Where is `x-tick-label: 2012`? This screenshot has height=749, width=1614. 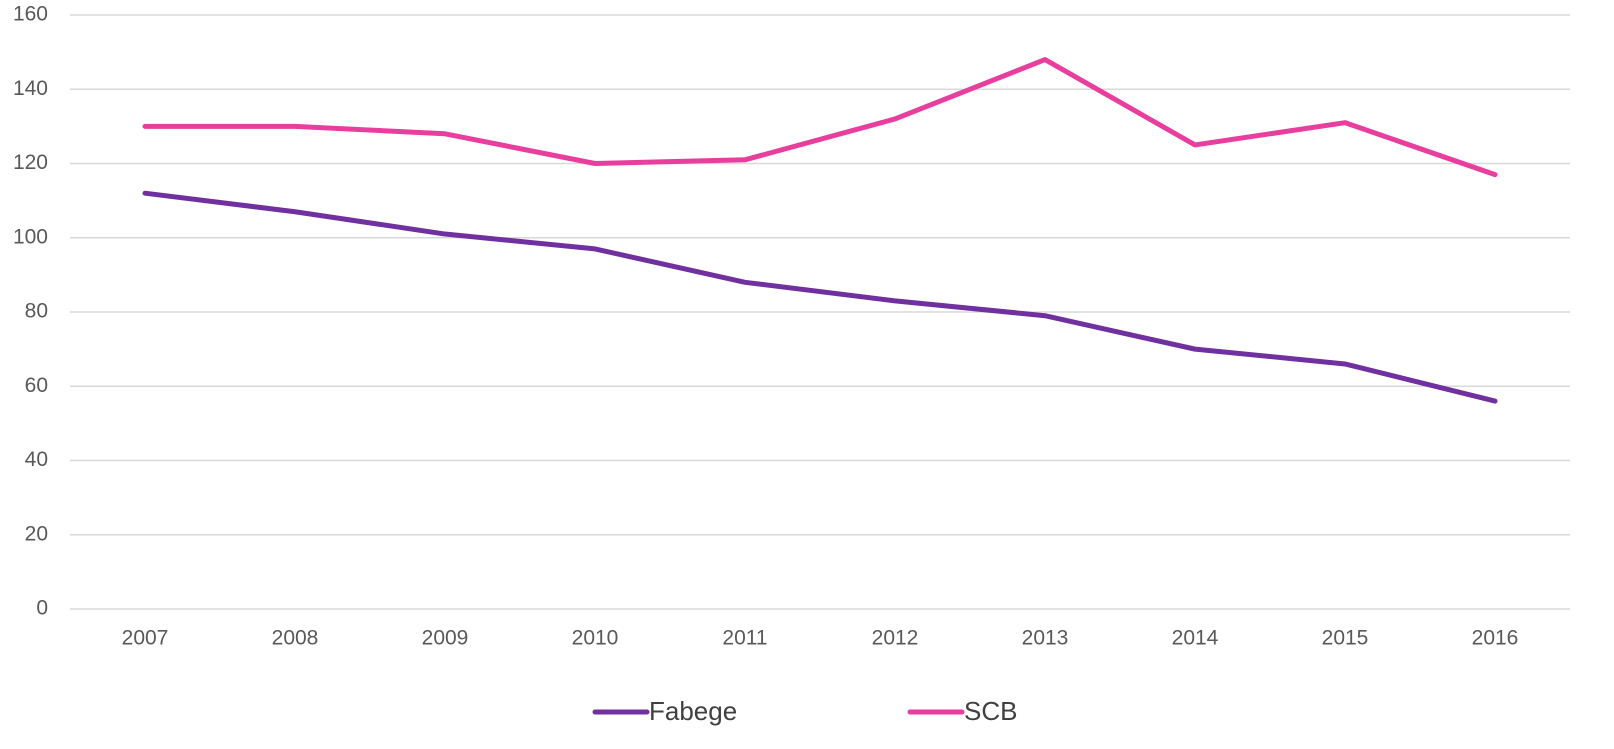 x-tick-label: 2012 is located at coordinates (895, 638).